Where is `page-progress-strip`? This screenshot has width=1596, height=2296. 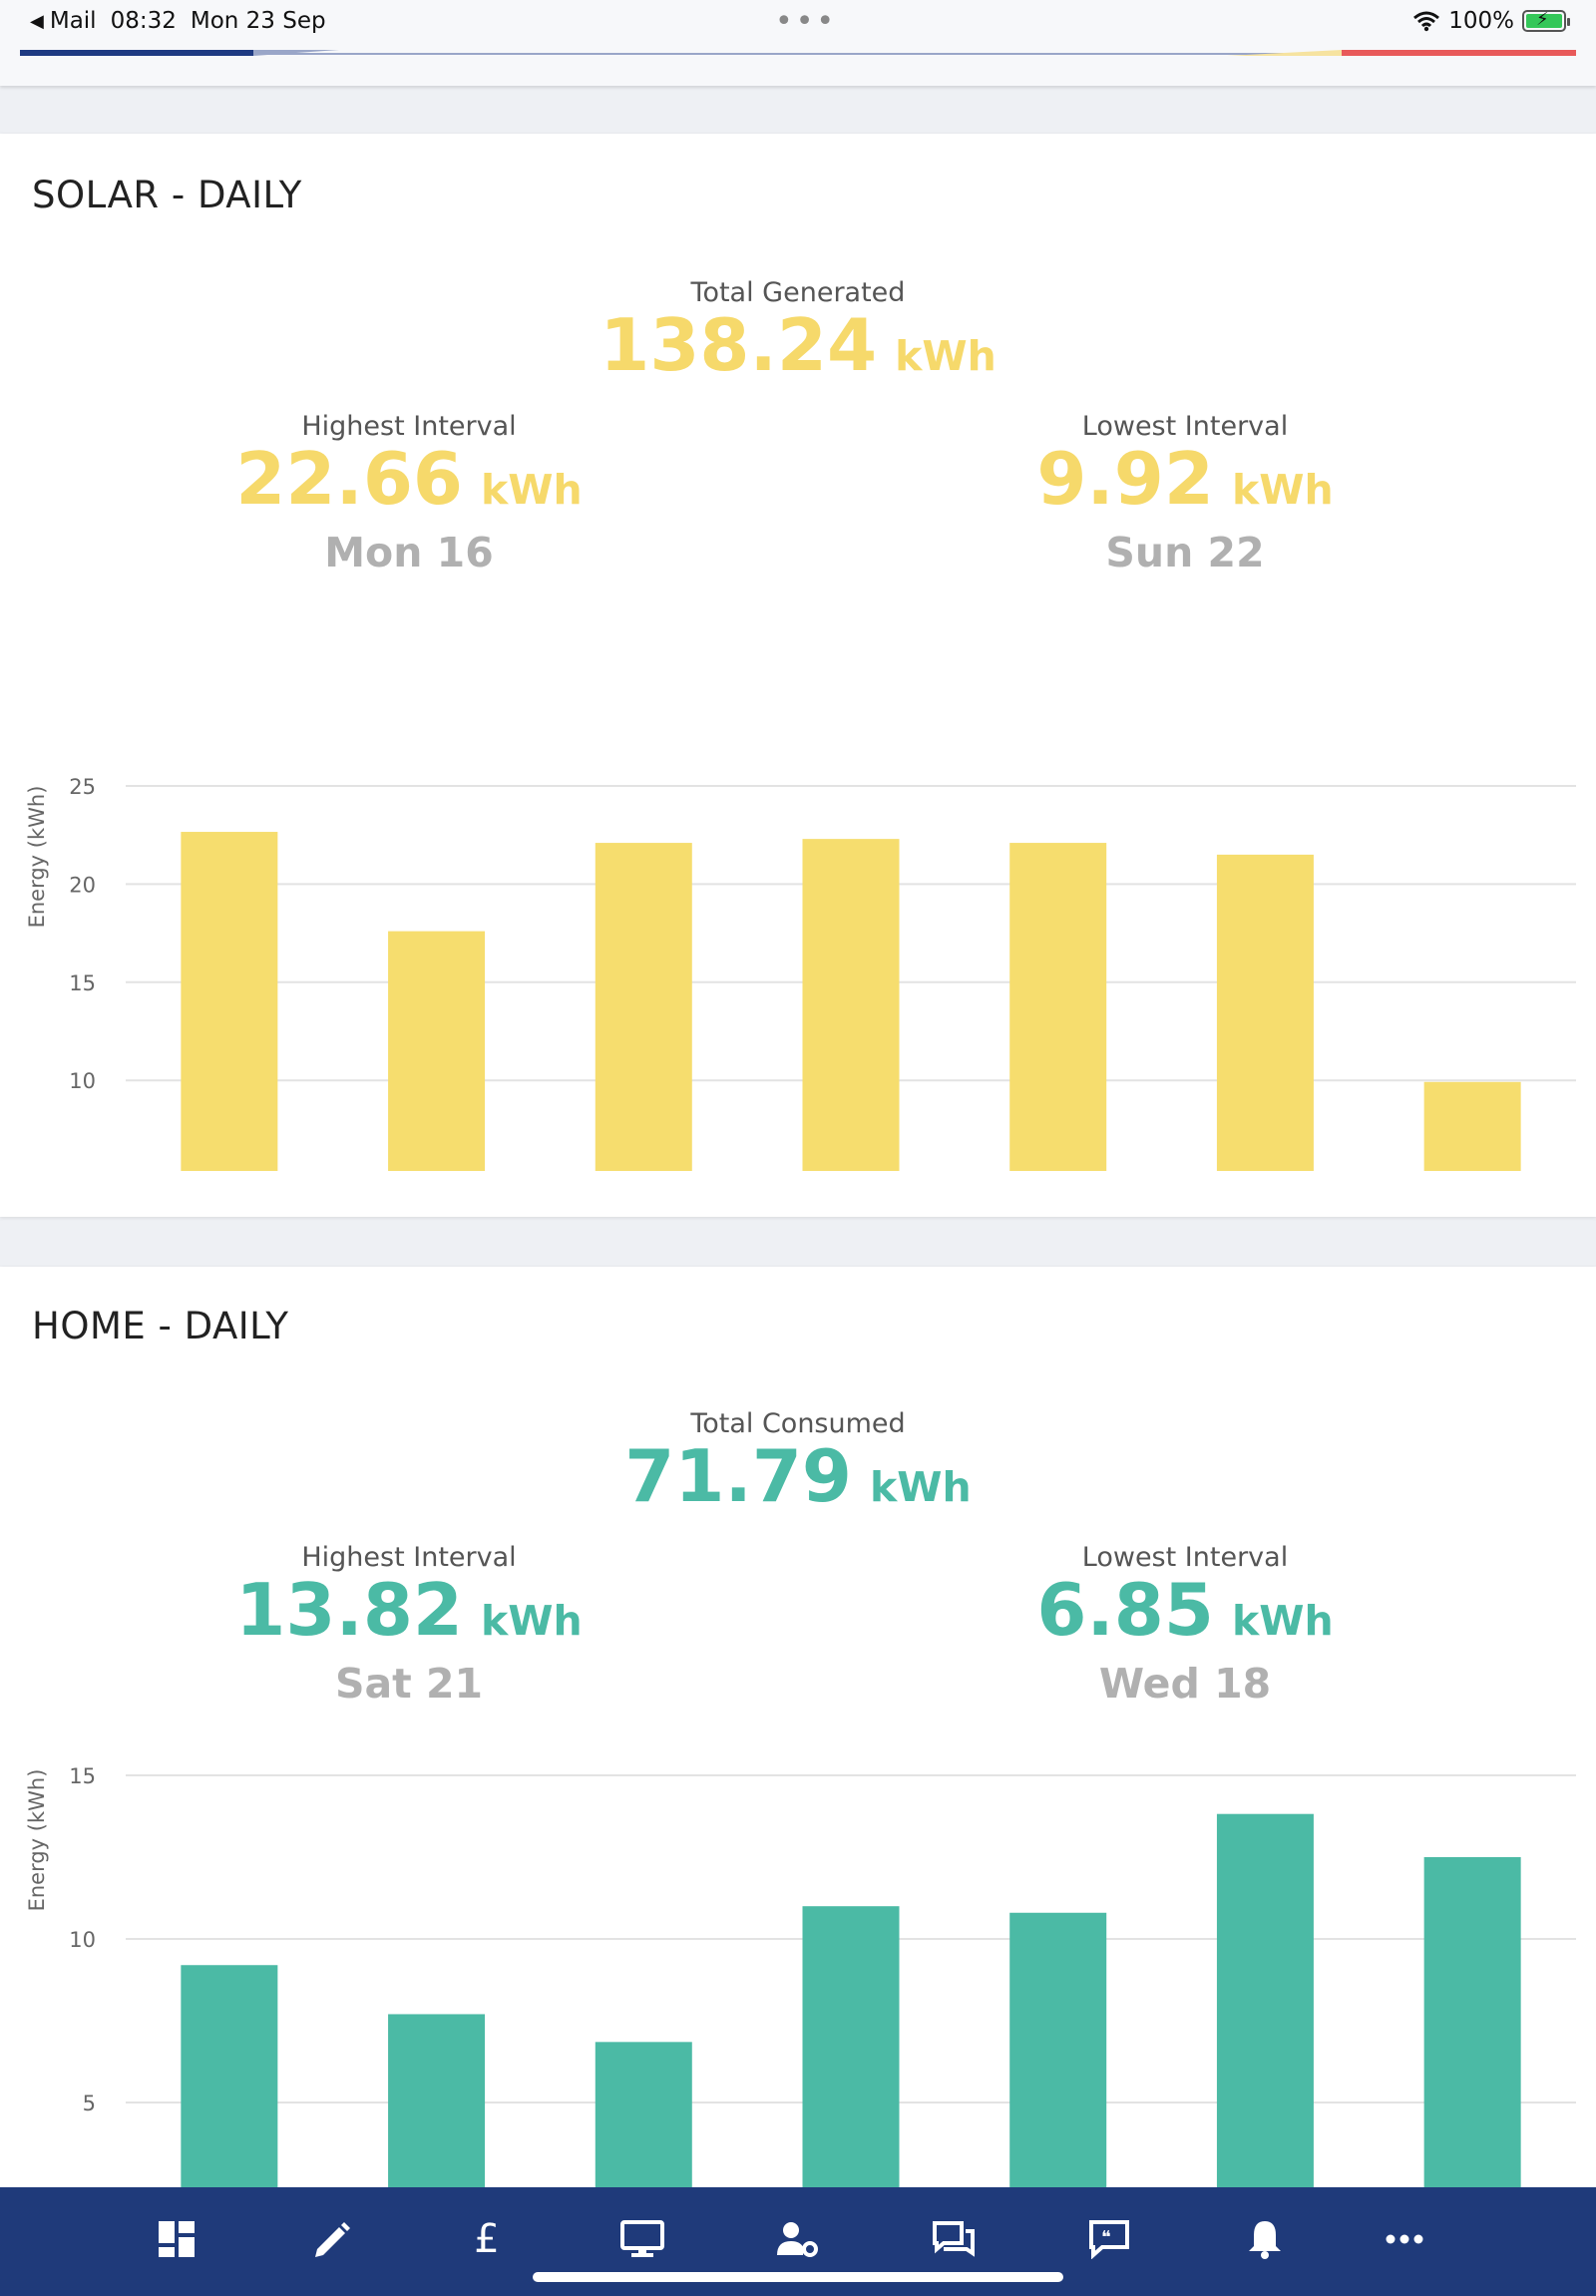 page-progress-strip is located at coordinates (798, 53).